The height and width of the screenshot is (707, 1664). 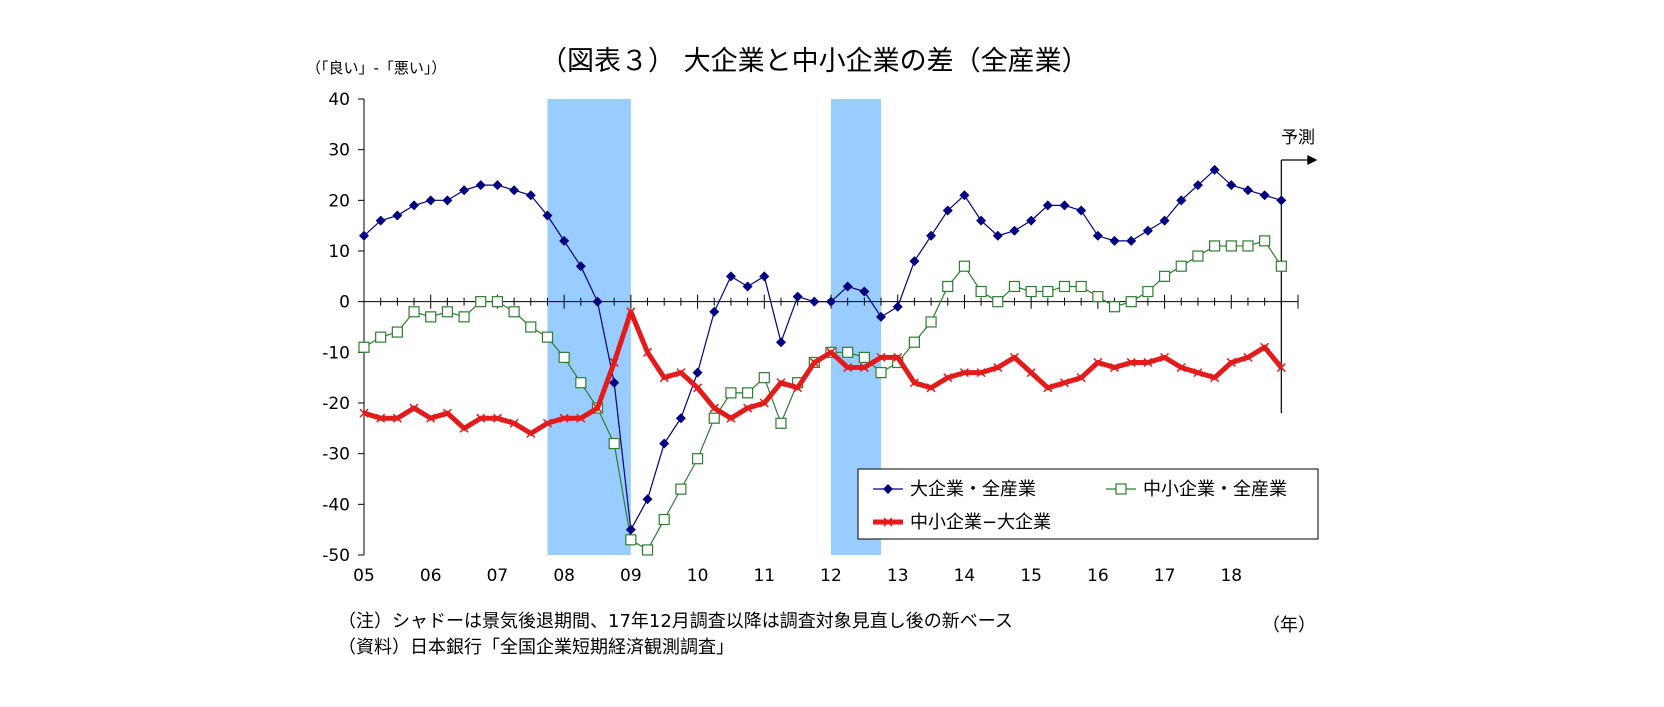 I want to click on legend-label-large: 大企業・全産業, so click(x=973, y=489).